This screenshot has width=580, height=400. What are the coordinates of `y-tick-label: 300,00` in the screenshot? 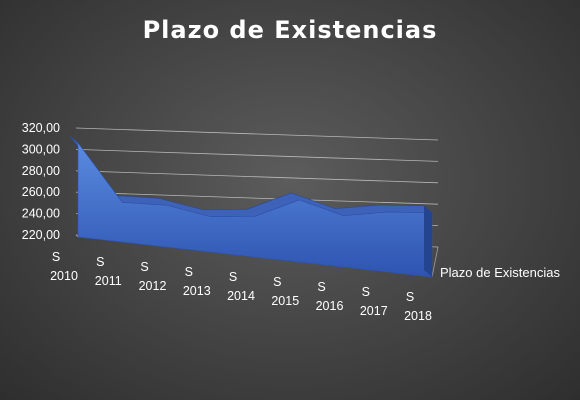 It's located at (41, 149).